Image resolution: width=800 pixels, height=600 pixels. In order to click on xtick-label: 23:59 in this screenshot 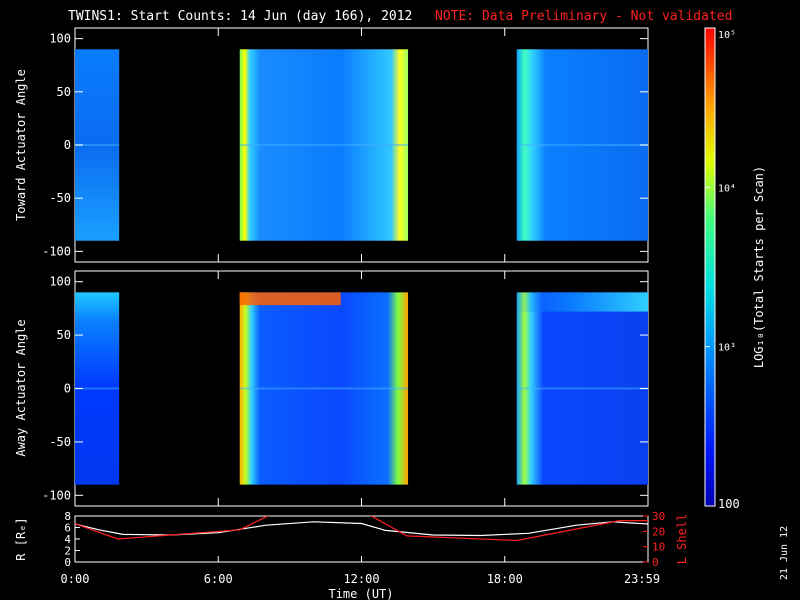, I will do `click(642, 579)`.